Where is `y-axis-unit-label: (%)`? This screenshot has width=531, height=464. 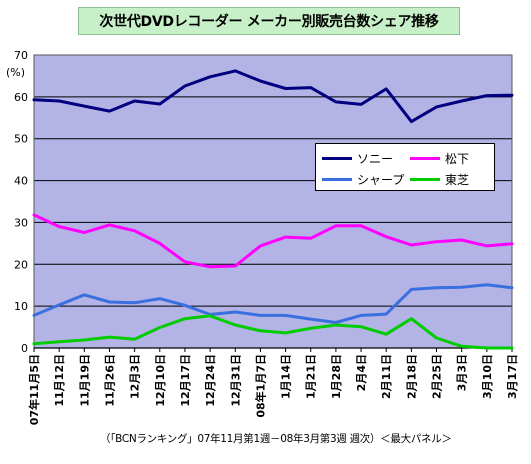
y-axis-unit-label: (%) is located at coordinates (15, 72).